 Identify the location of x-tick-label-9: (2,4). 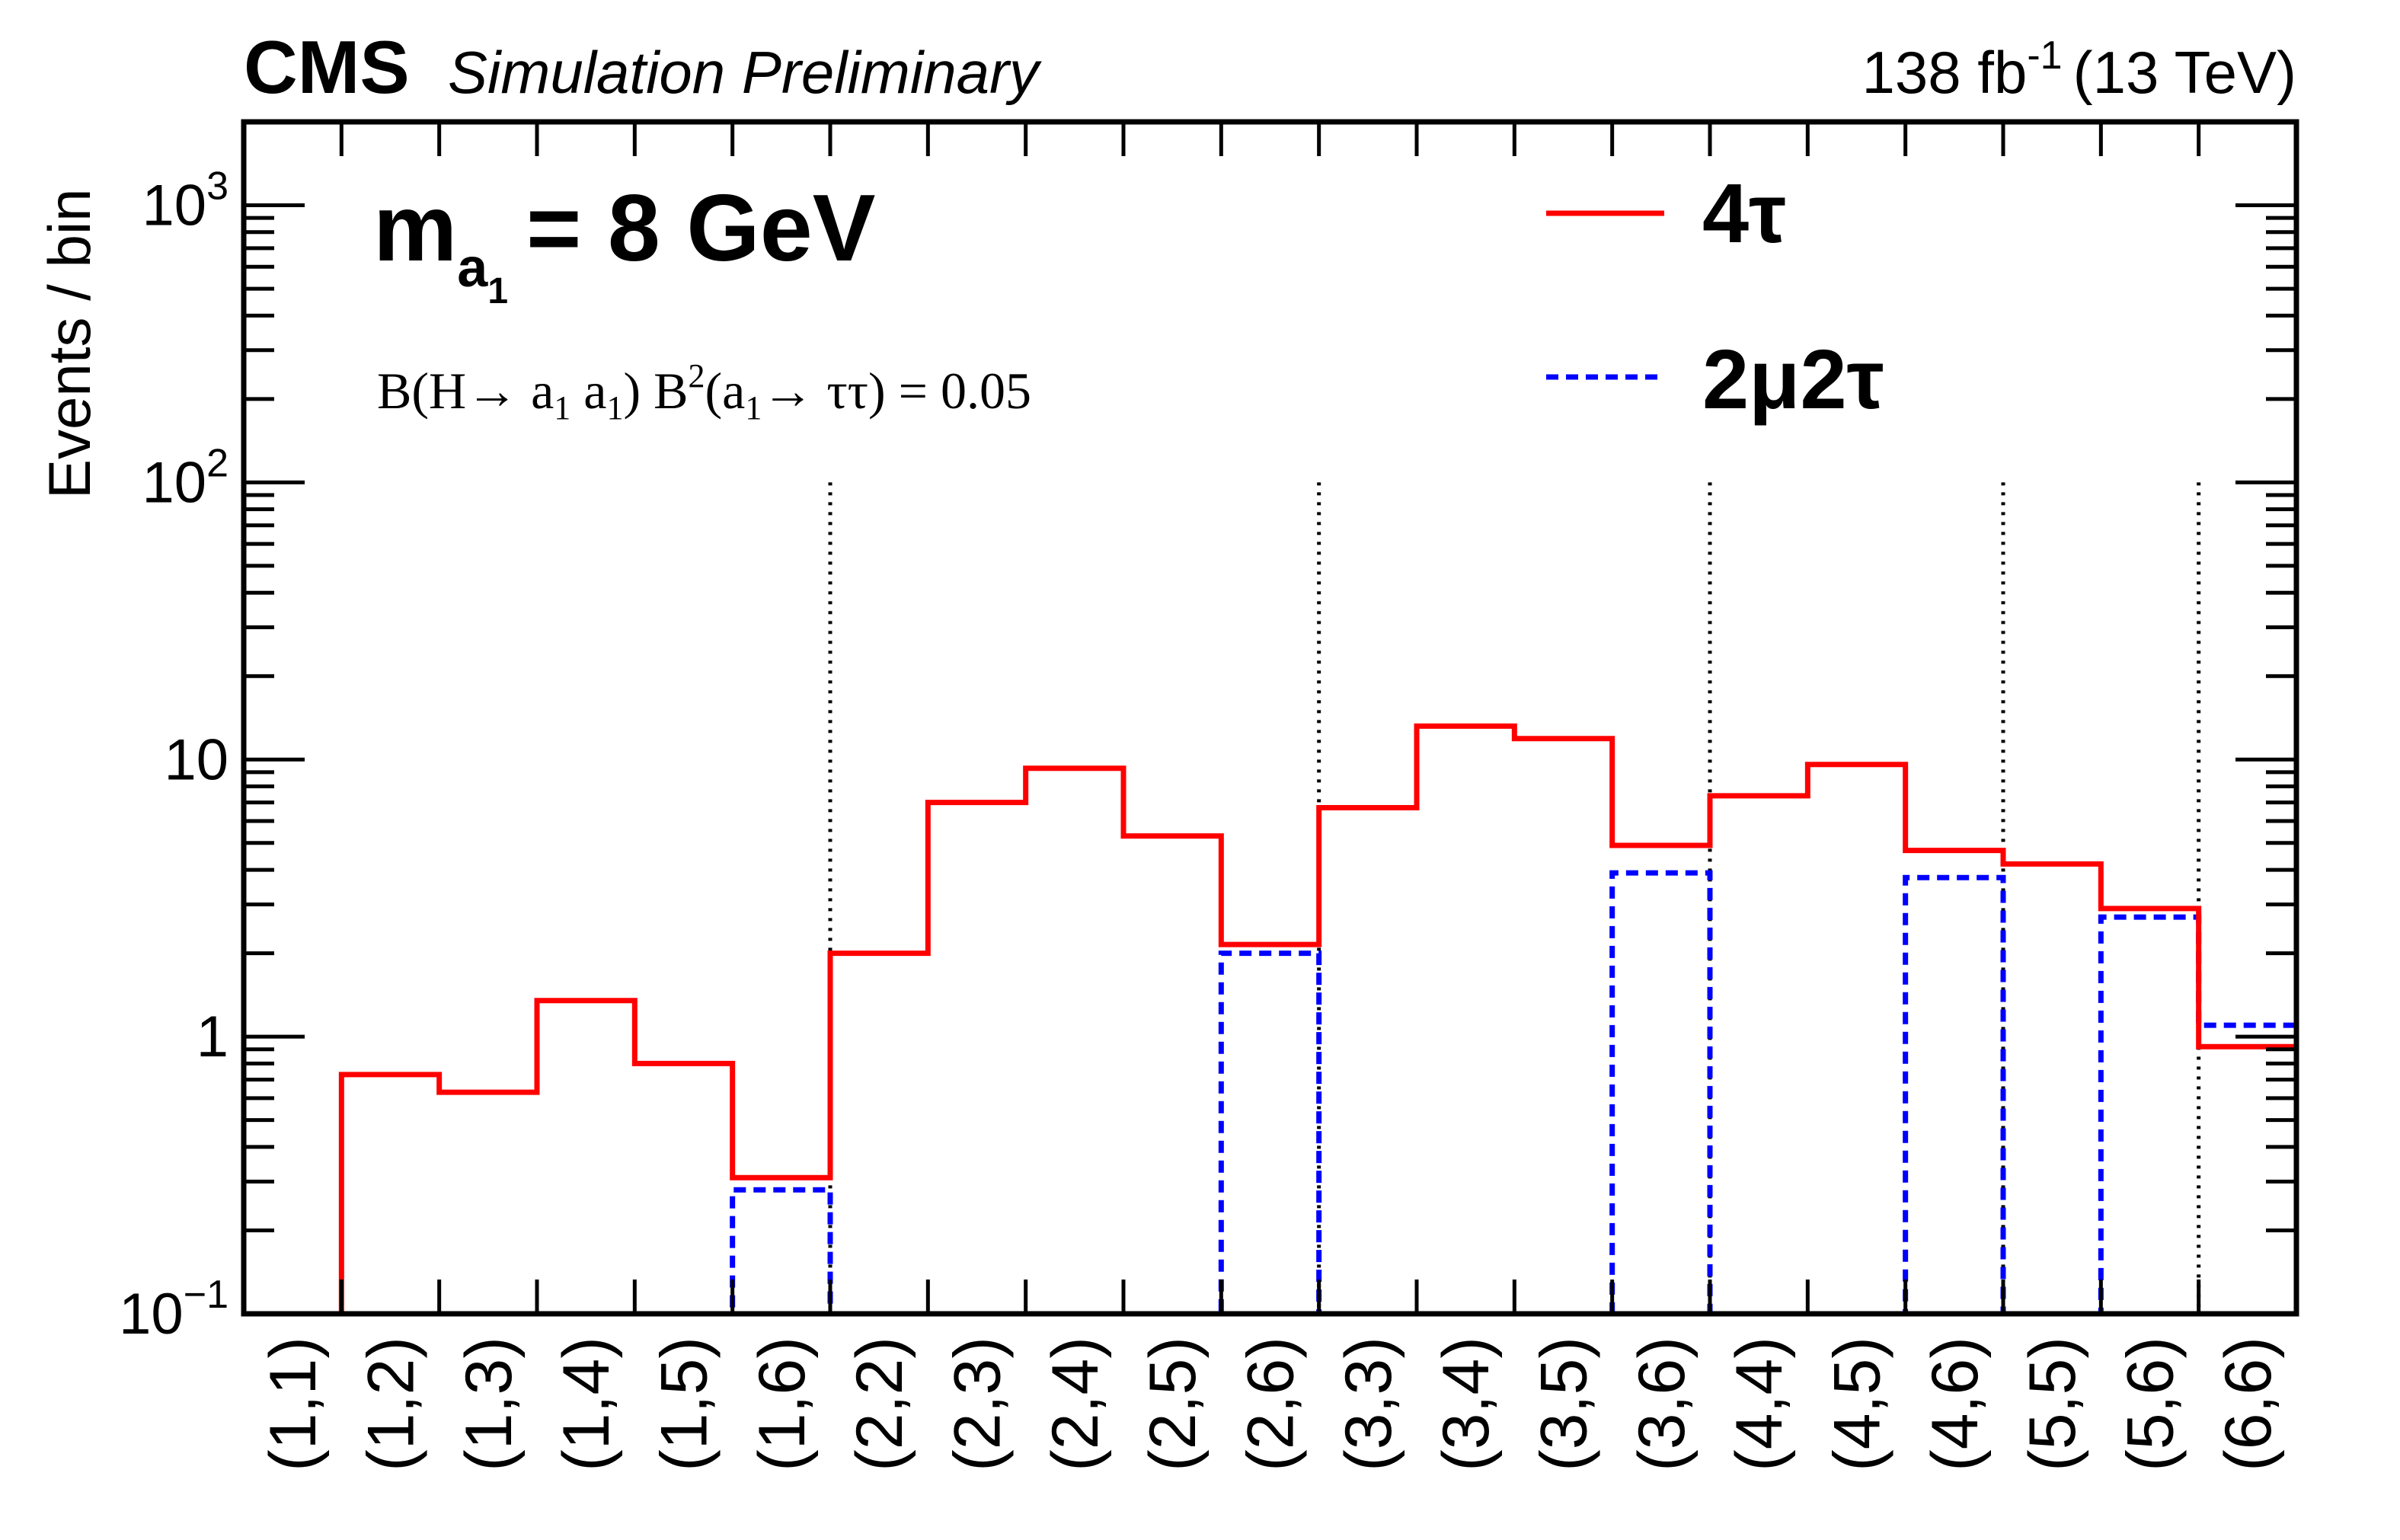
(1075, 1404).